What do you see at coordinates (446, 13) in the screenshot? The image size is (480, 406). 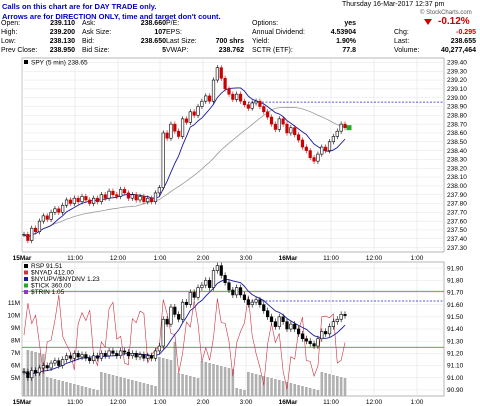 I see `watermark: © StockCharts.com` at bounding box center [446, 13].